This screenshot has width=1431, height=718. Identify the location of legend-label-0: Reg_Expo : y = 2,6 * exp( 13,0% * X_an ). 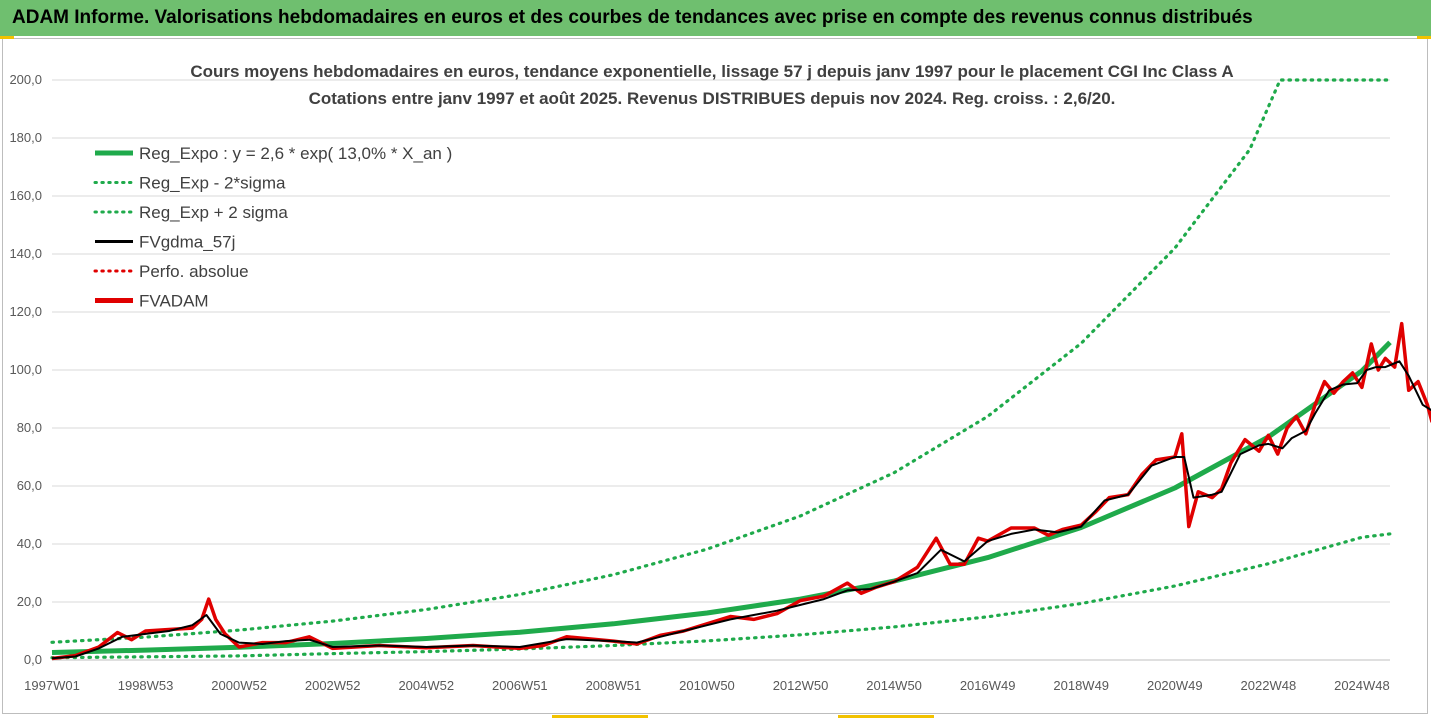
(295, 153).